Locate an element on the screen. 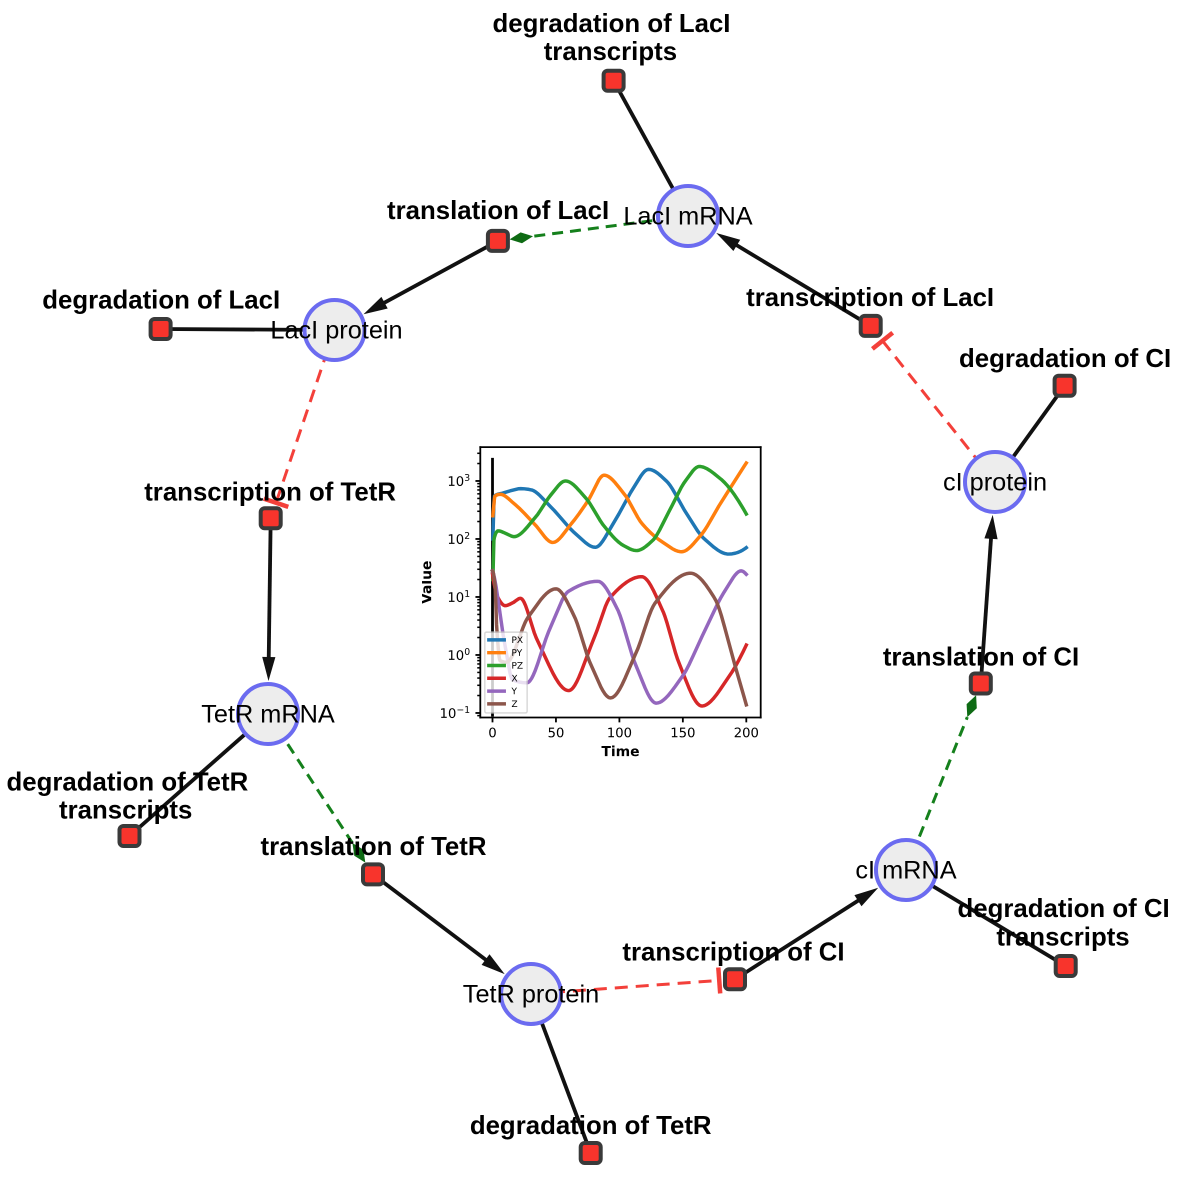 The height and width of the screenshot is (1200, 1189). svg-text: transcription of LacI is located at coordinates (870, 298).